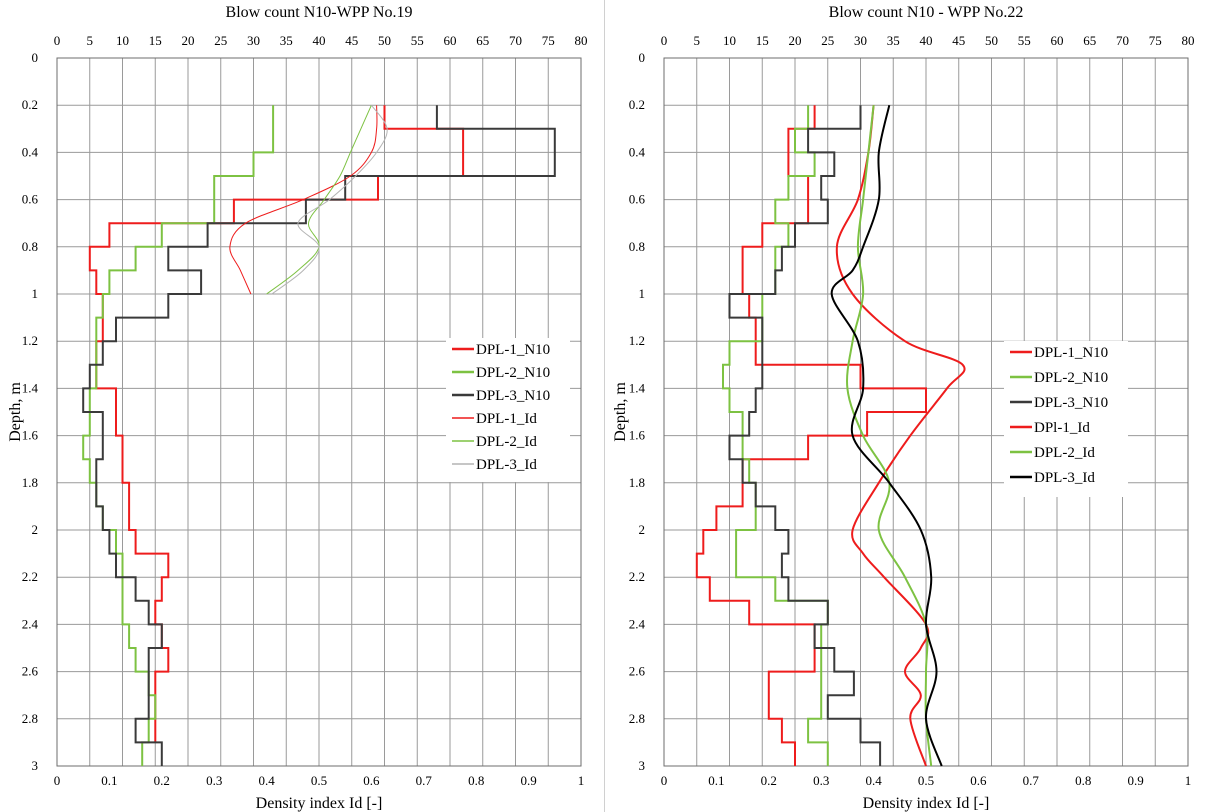 Image resolution: width=1213 pixels, height=812 pixels. Describe the element at coordinates (319, 780) in the screenshot. I see `bottom-axis-tick-label: 0.5` at that location.